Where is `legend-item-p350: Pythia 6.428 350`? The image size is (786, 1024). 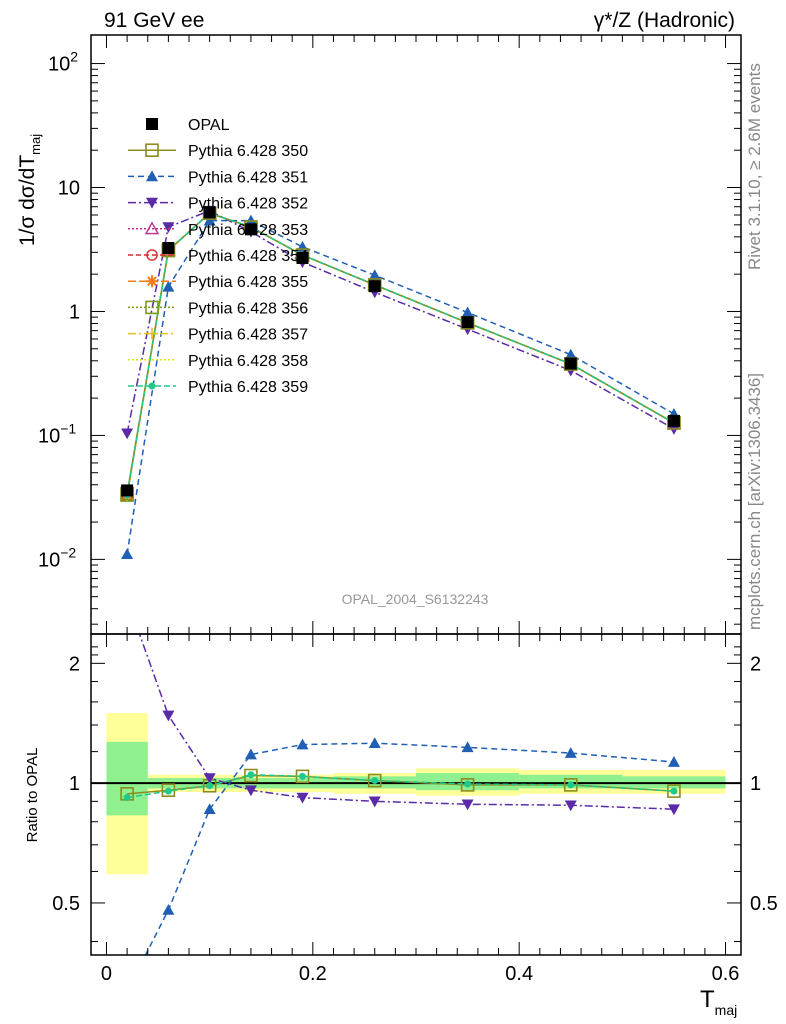 legend-item-p350: Pythia 6.428 350 is located at coordinates (218, 151).